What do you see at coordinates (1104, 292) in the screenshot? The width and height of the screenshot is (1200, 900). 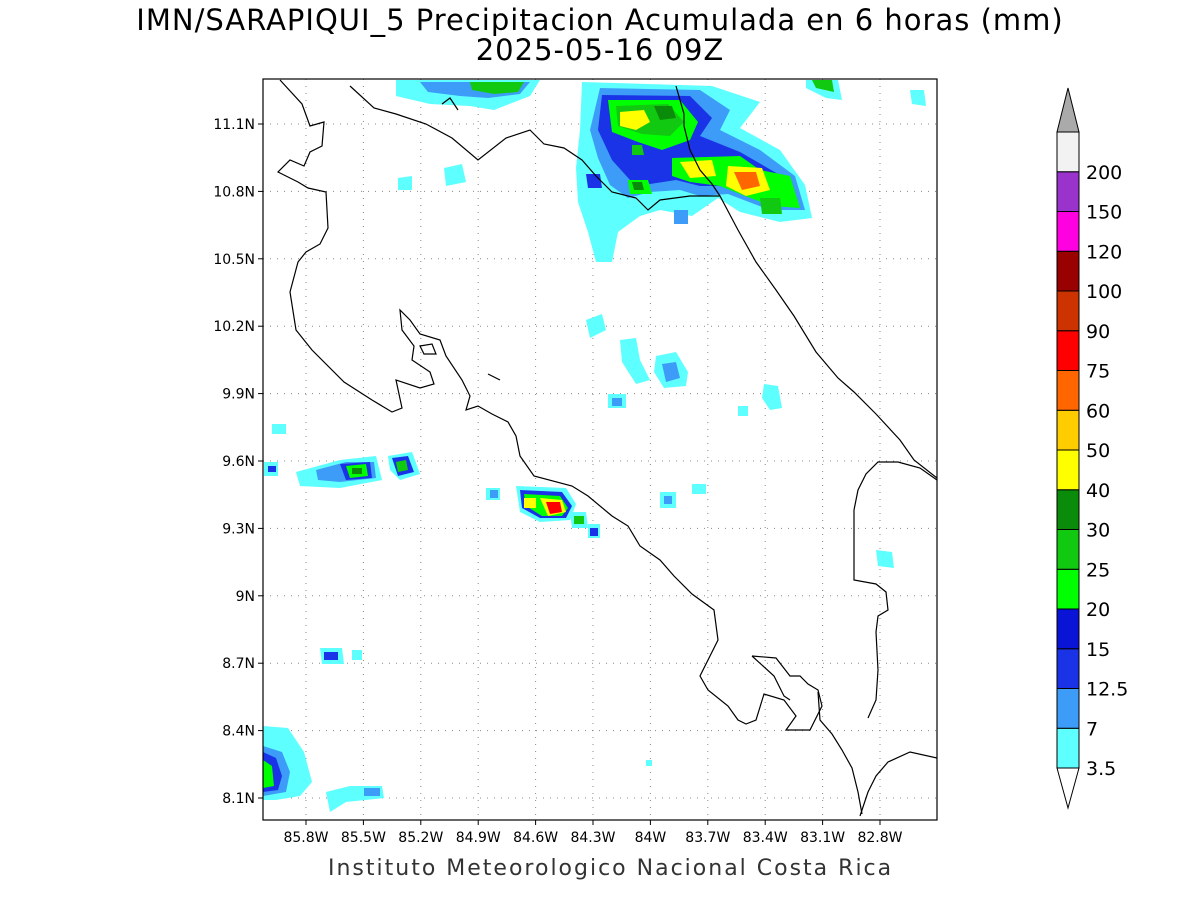 I see `colorbar-label: 100` at bounding box center [1104, 292].